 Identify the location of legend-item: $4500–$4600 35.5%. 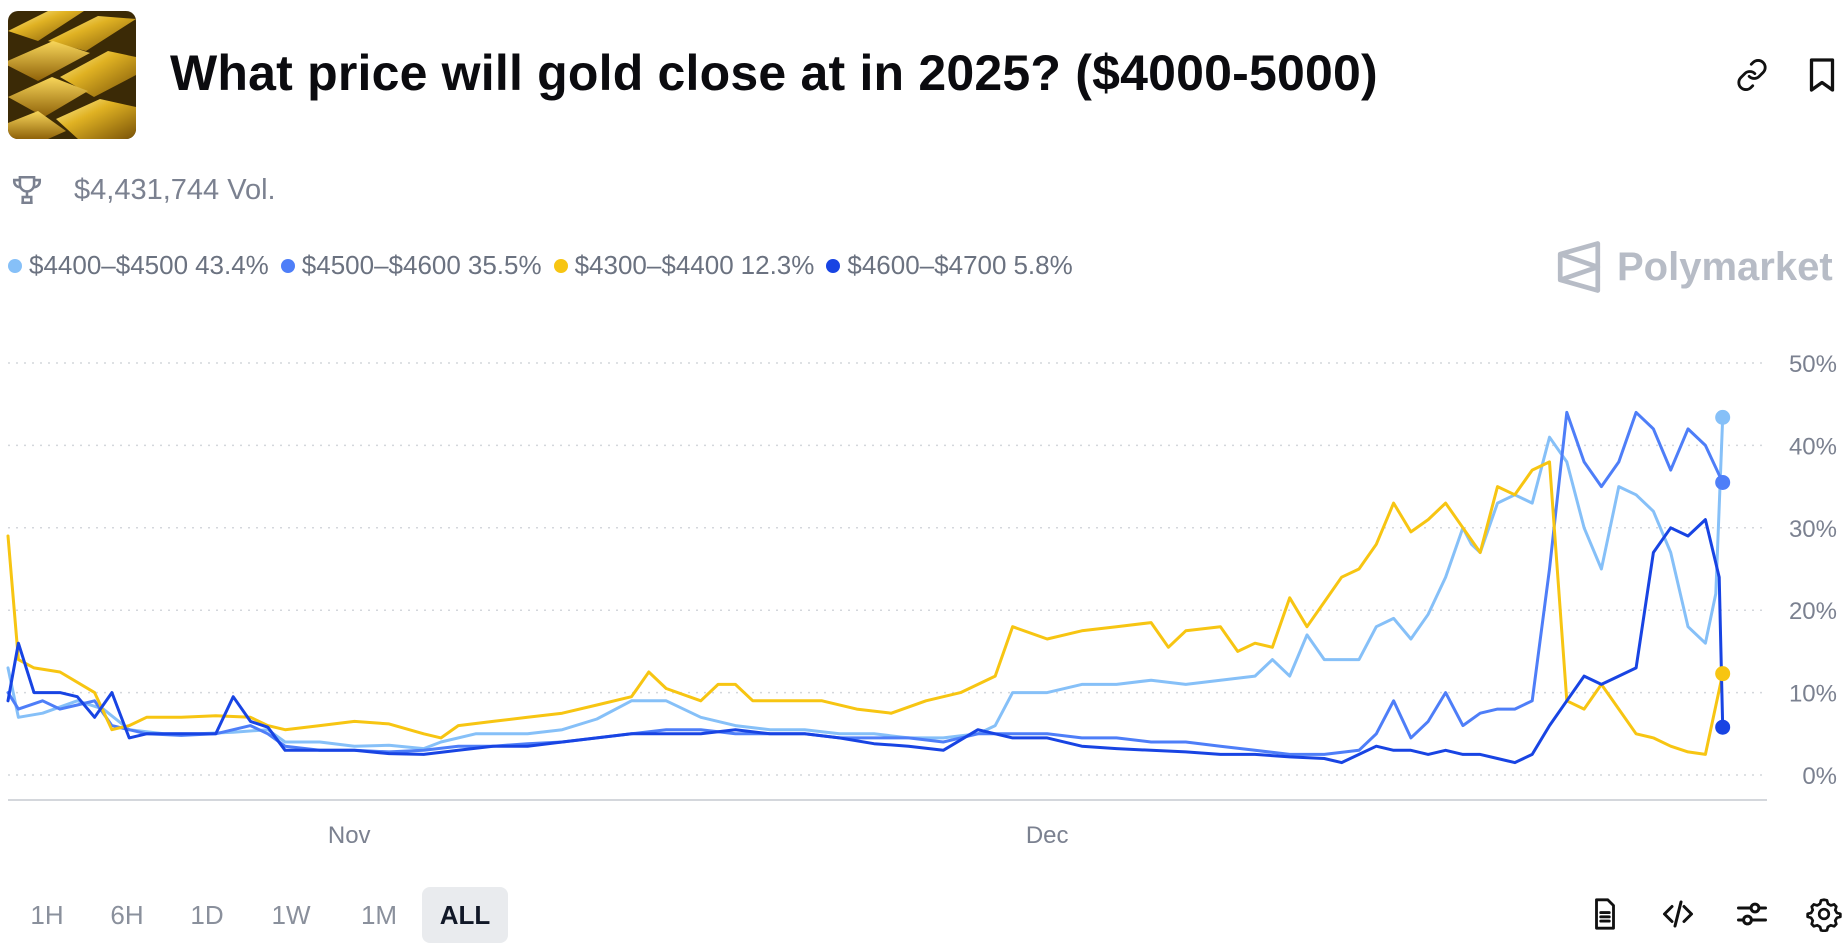
(411, 265).